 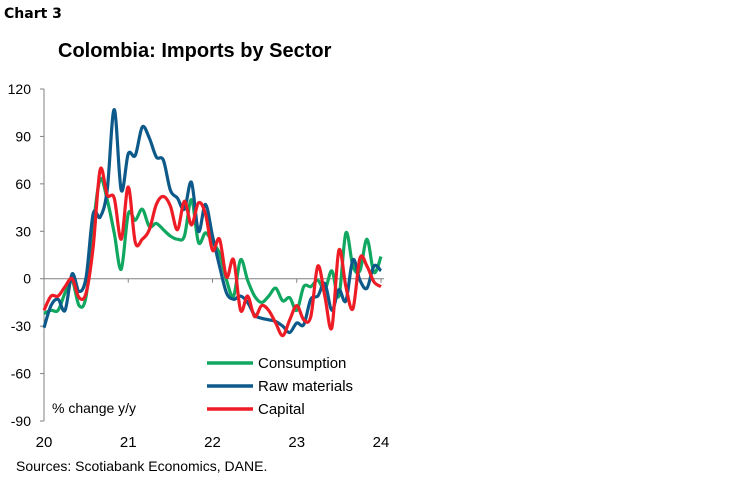 I want to click on source-note: Sources: Scotiabank Economics, DANE., so click(x=142, y=466).